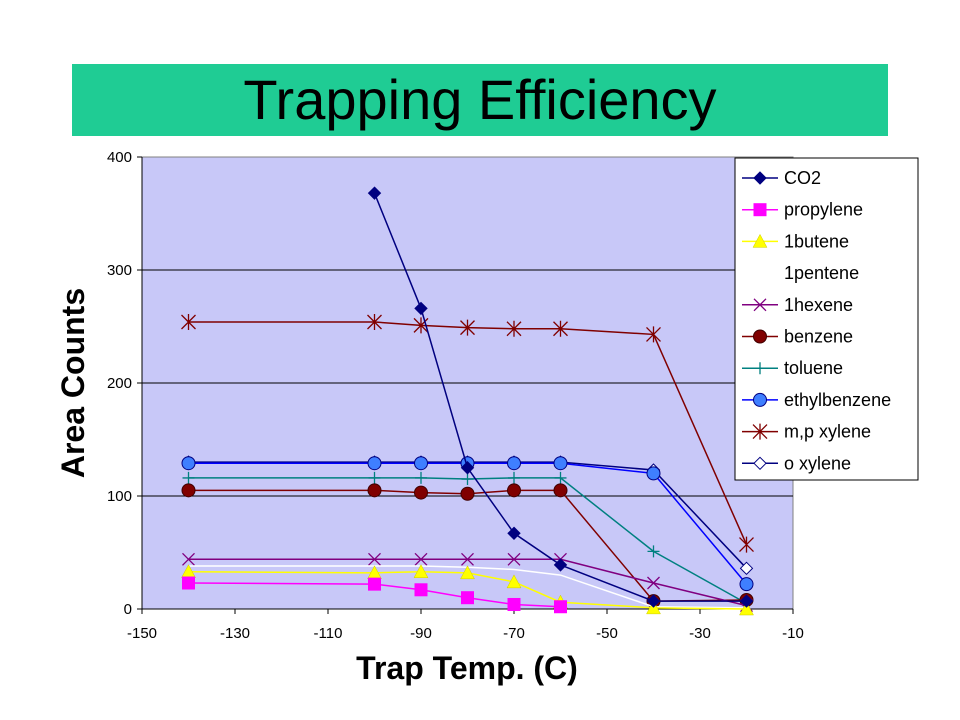  Describe the element at coordinates (119, 270) in the screenshot. I see `y-tick-label: 300` at that location.